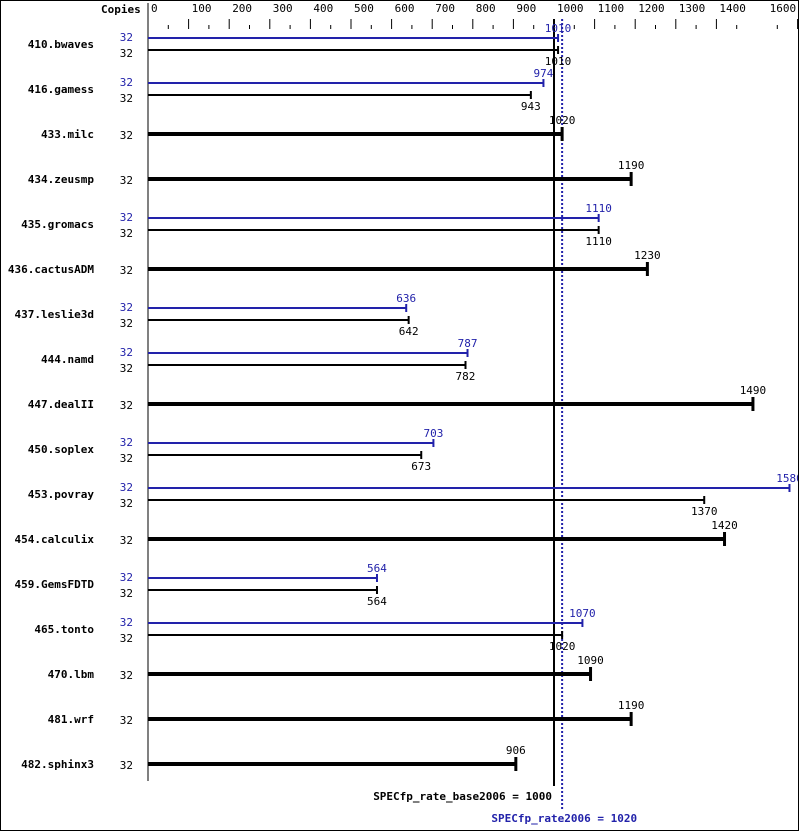  What do you see at coordinates (71, 674) in the screenshot?
I see `benchmark-label: 470.lbm` at bounding box center [71, 674].